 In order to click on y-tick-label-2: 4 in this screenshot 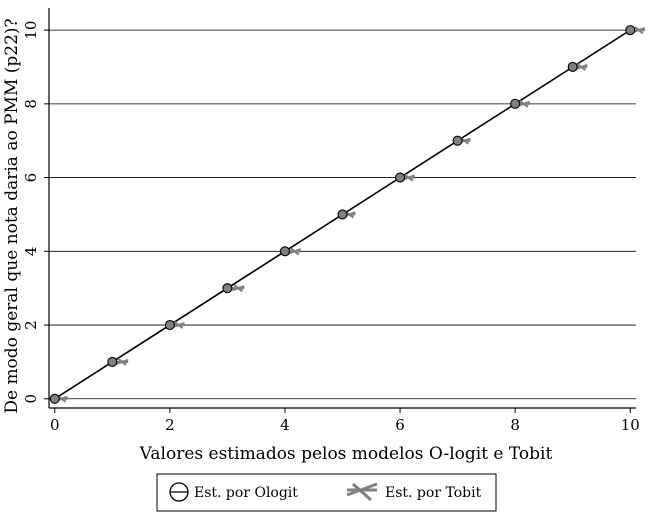, I will do `click(31, 252)`.